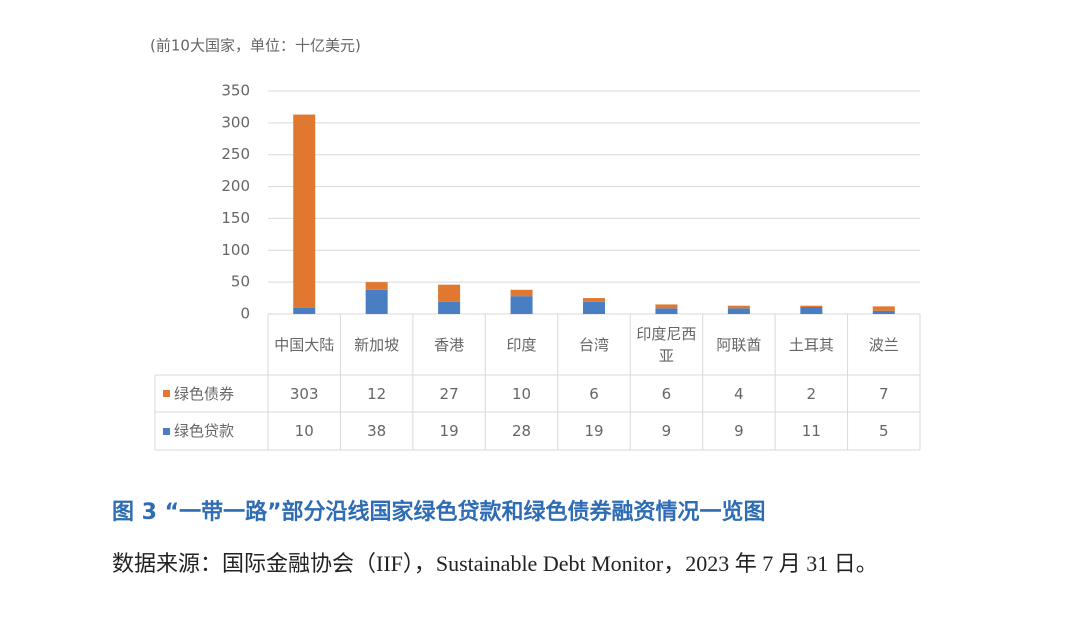 This screenshot has height=634, width=1080. What do you see at coordinates (811, 431) in the screenshot?
I see `table-value: 11` at bounding box center [811, 431].